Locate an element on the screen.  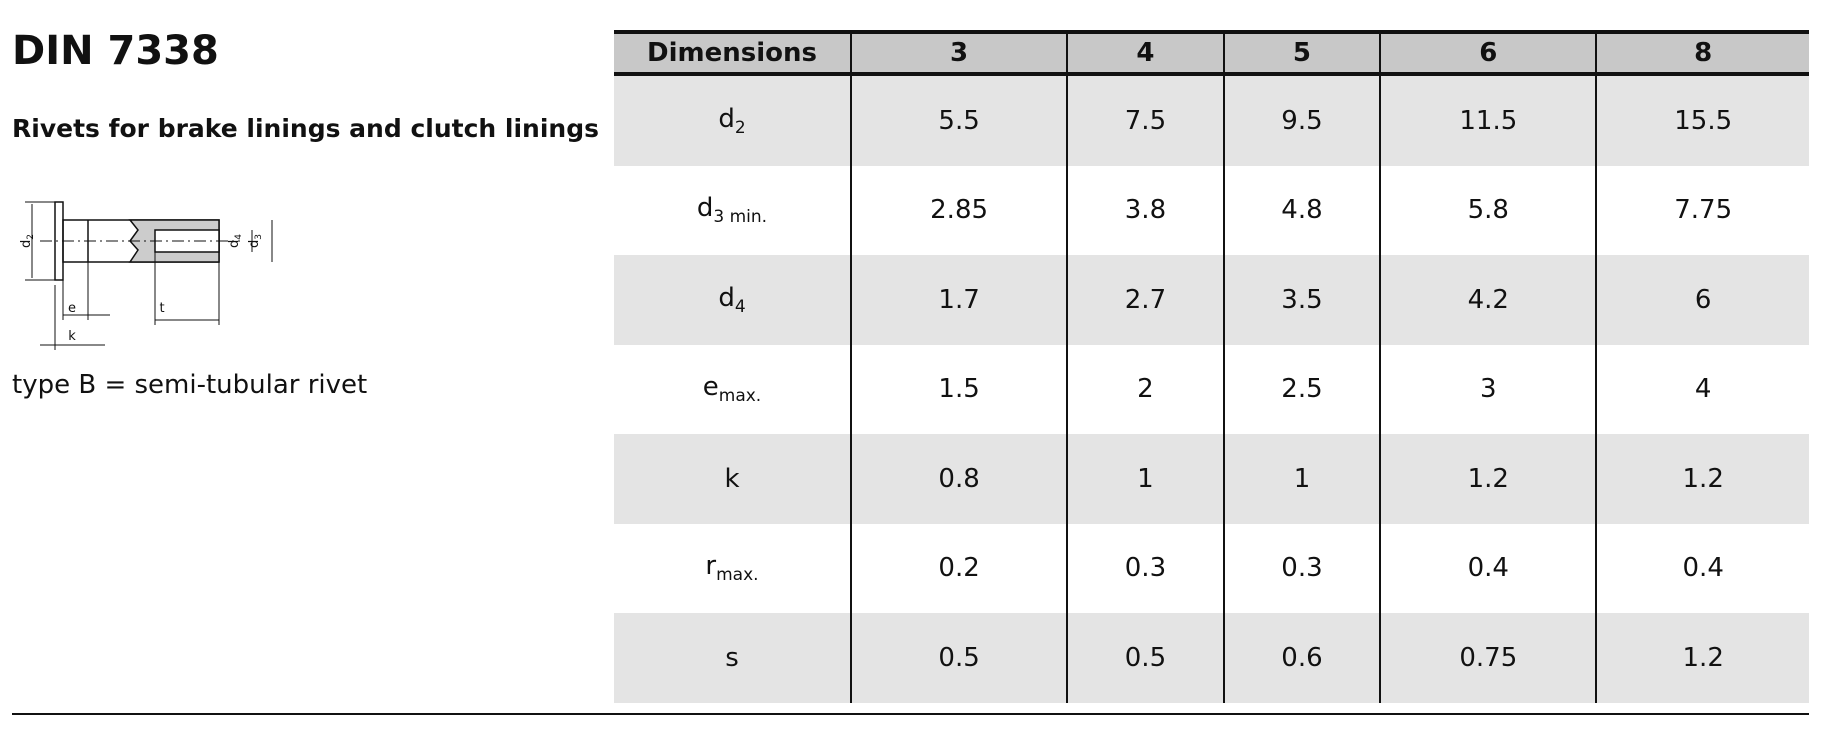
column-header: 8 is located at coordinates (1702, 53).